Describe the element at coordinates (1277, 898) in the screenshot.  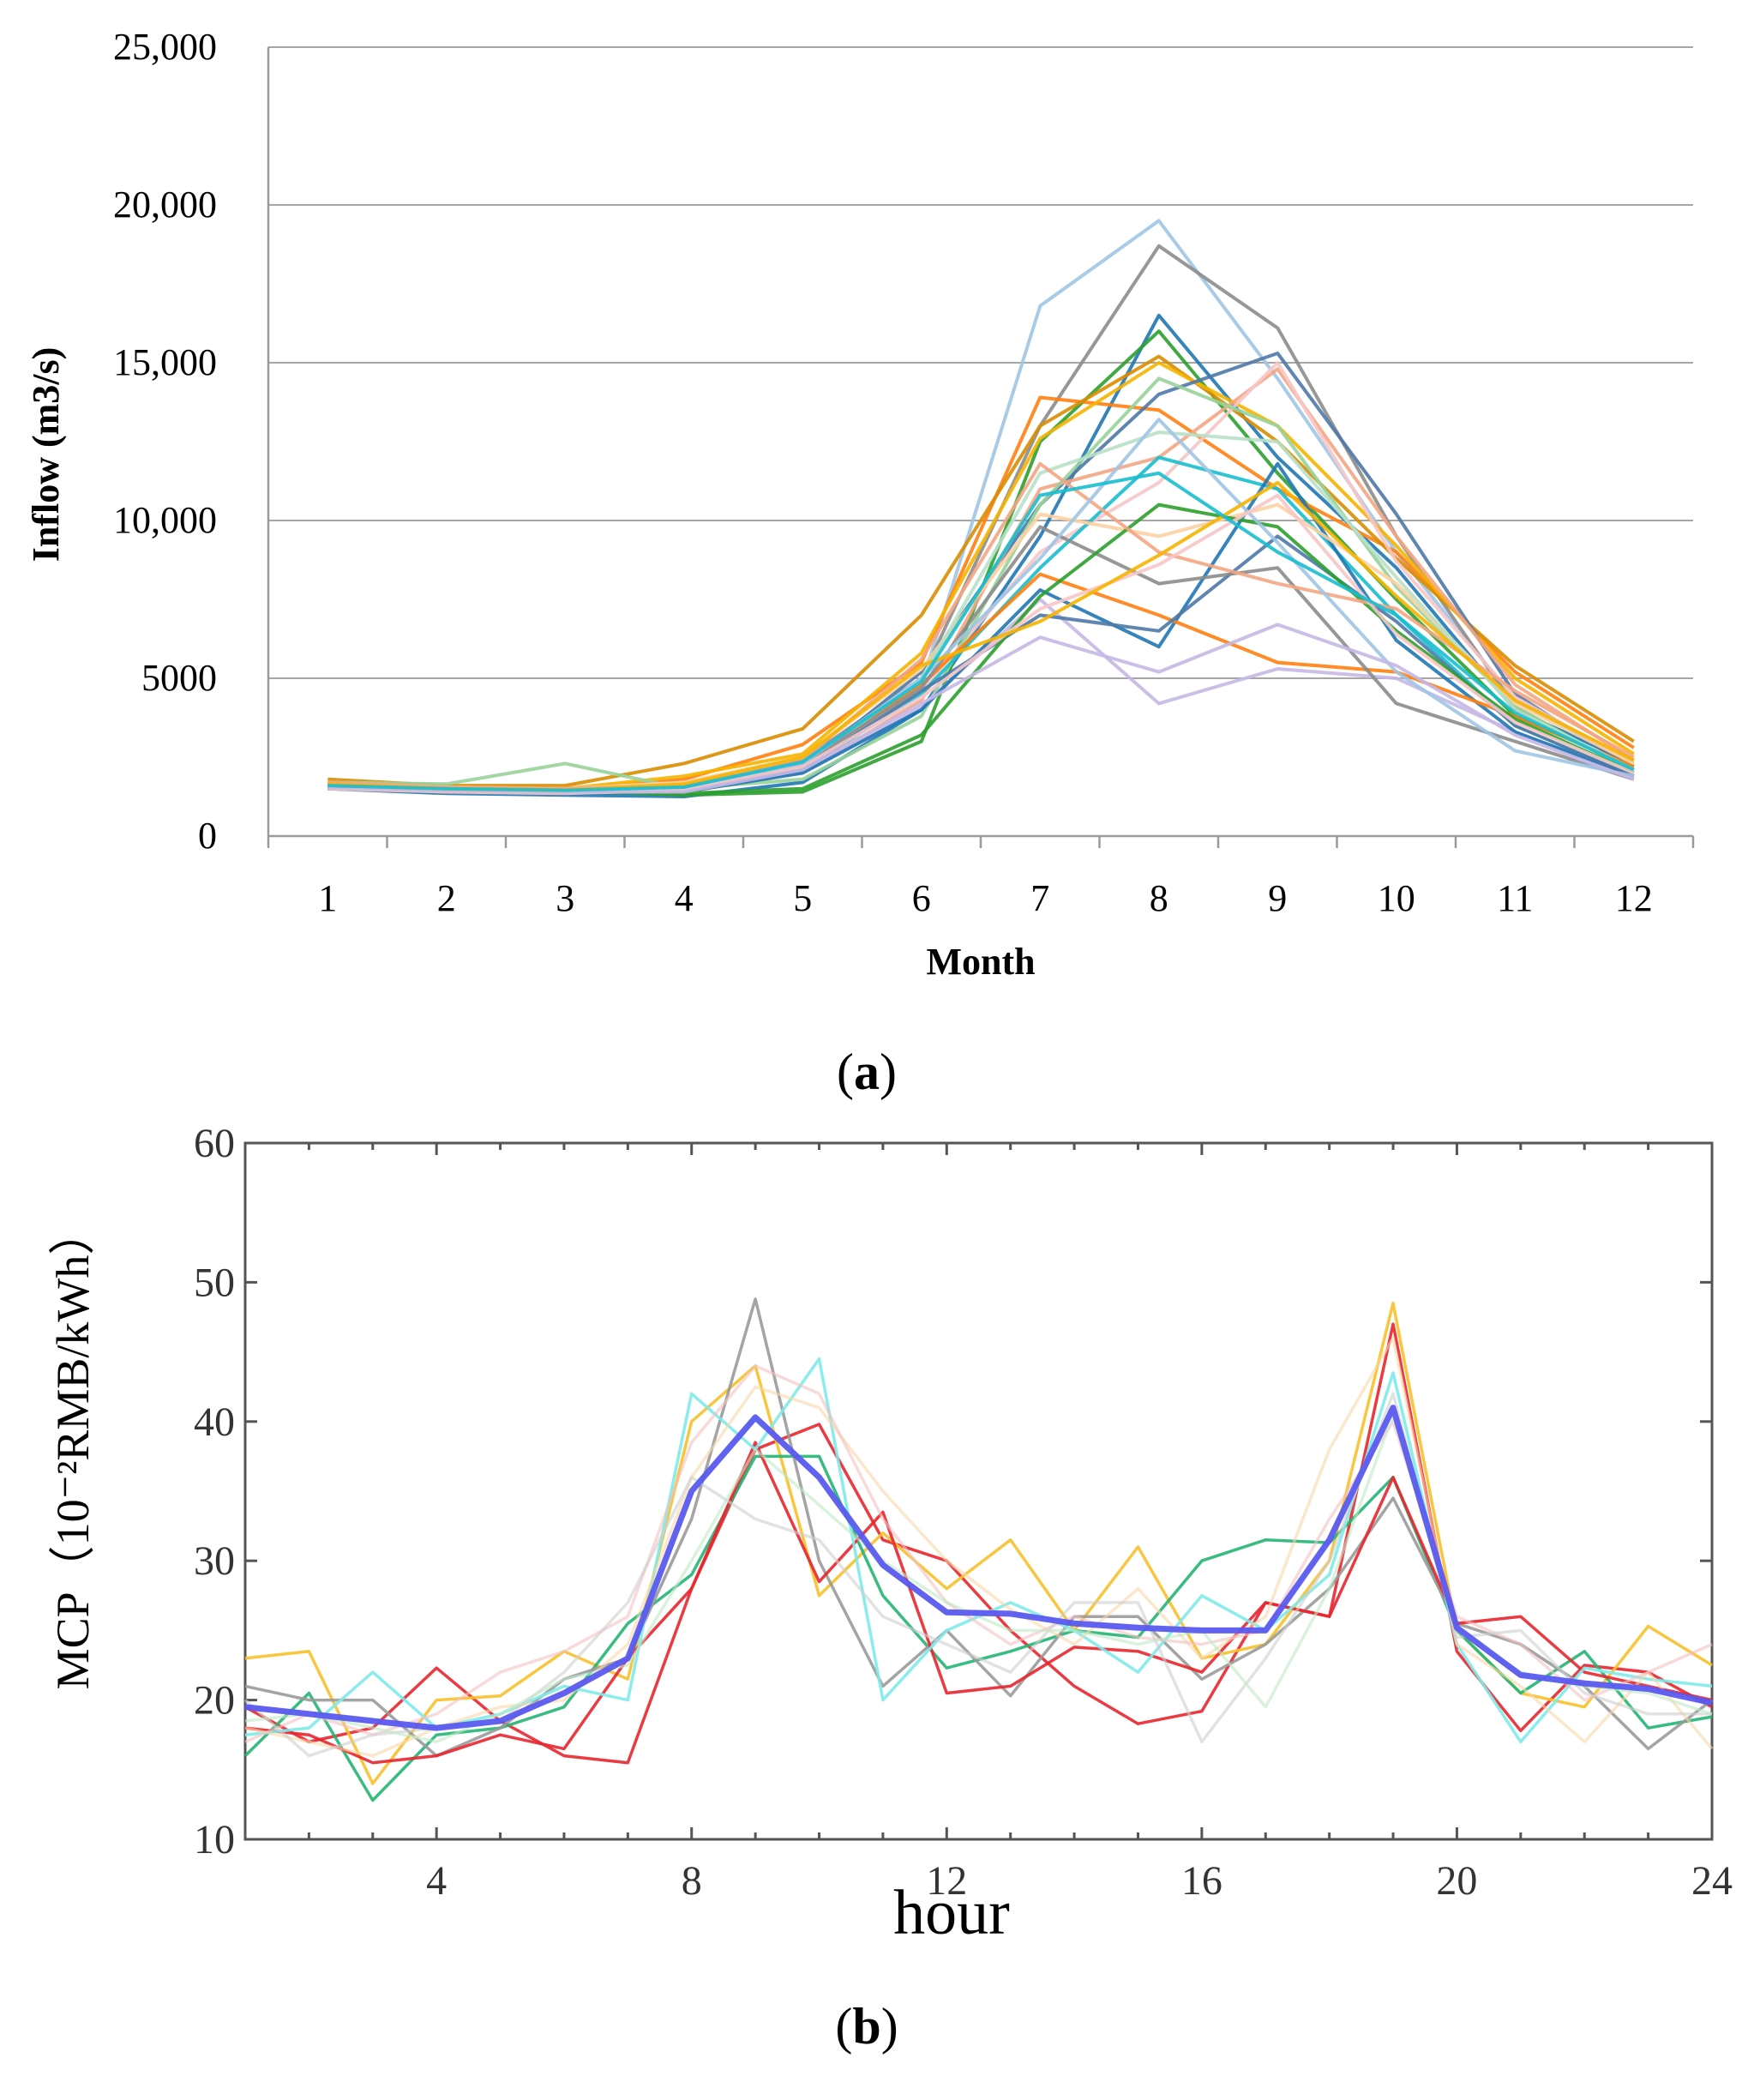
I see `chart-a-x-tick-label: 9` at that location.